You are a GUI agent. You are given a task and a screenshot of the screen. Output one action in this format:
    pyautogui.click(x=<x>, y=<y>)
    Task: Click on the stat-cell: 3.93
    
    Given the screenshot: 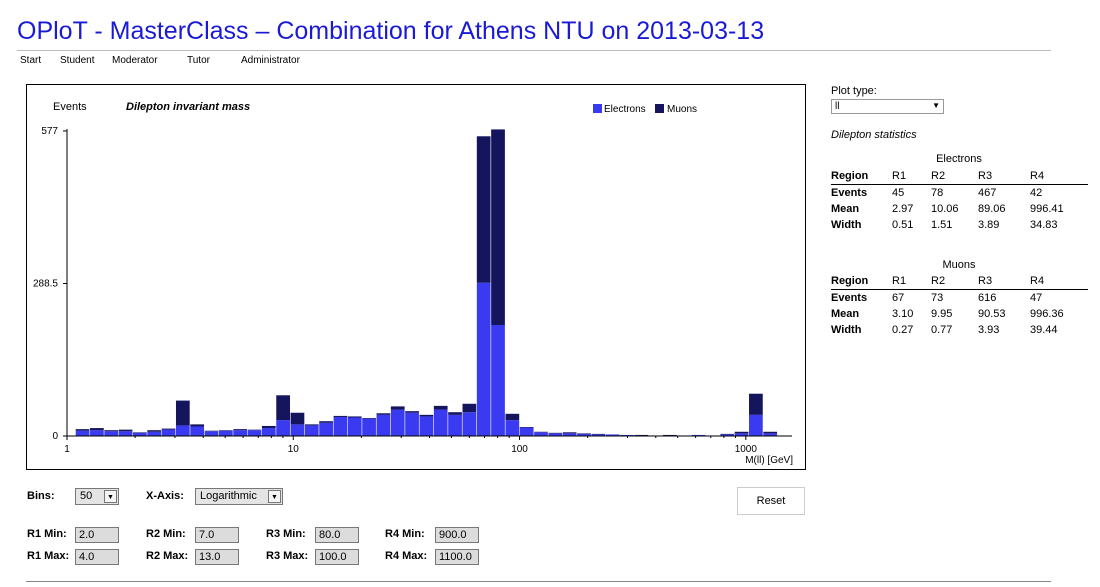 What is the action you would take?
    pyautogui.click(x=989, y=330)
    